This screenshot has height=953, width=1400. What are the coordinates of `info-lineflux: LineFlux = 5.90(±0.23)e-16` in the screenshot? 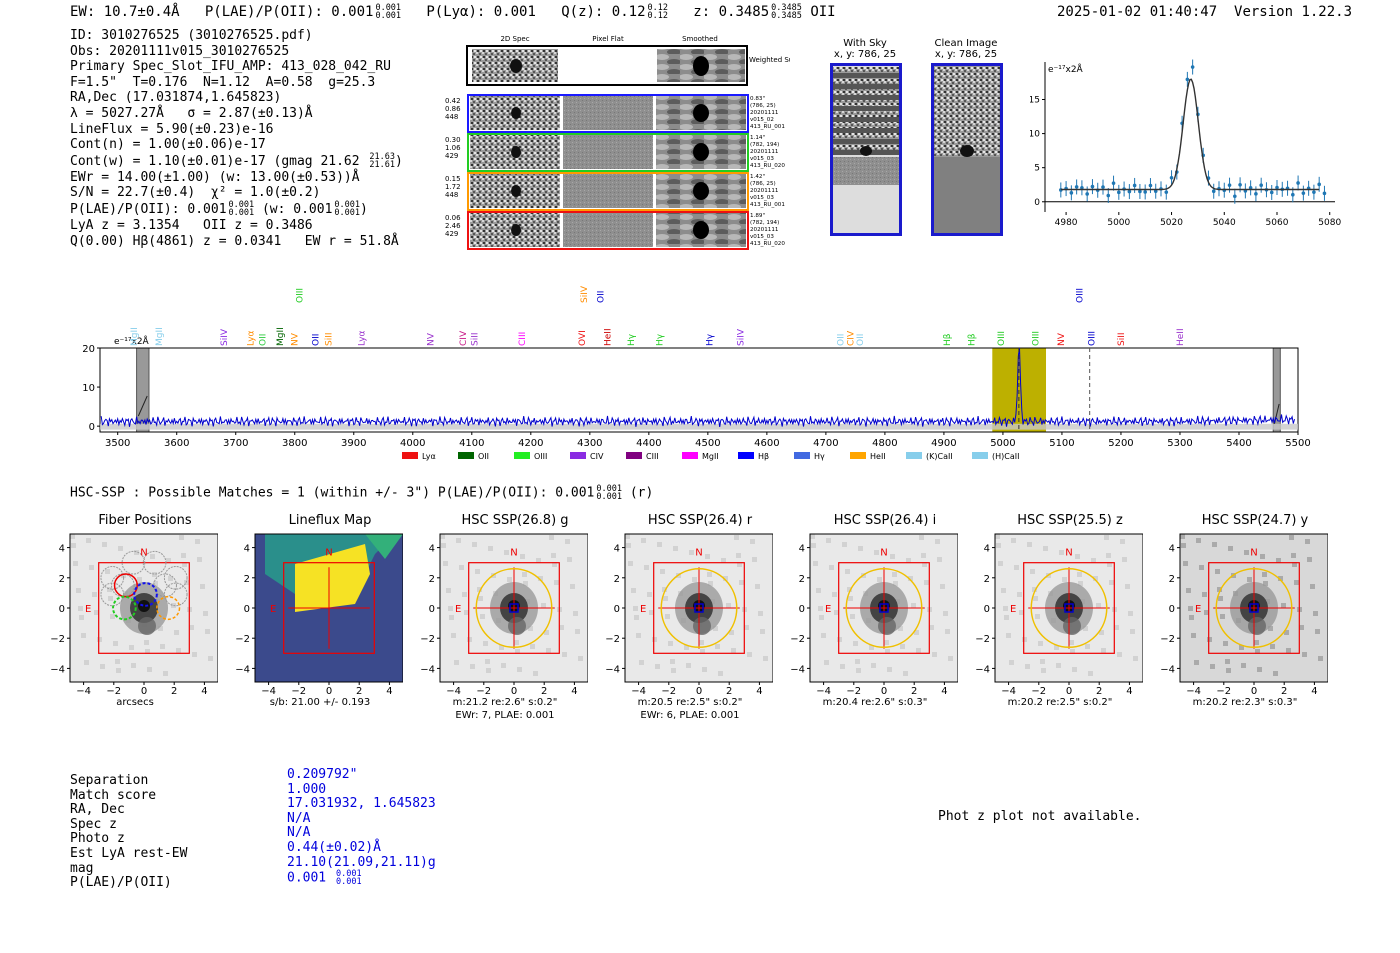 It's located at (172, 129).